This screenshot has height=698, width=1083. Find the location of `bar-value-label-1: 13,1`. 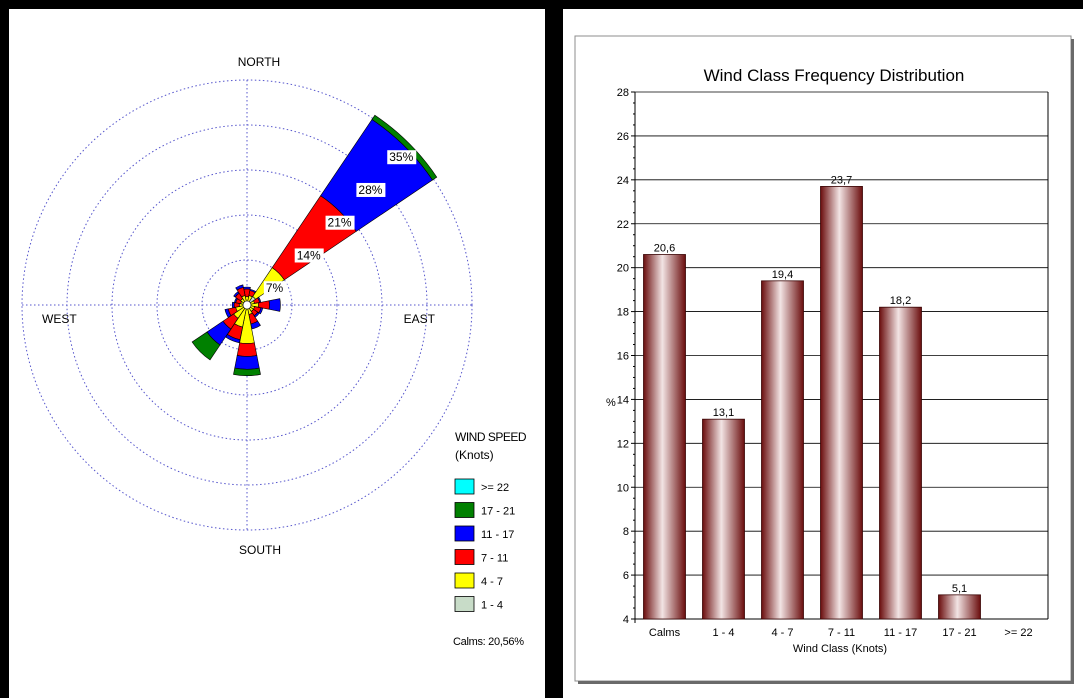

bar-value-label-1: 13,1 is located at coordinates (723, 413).